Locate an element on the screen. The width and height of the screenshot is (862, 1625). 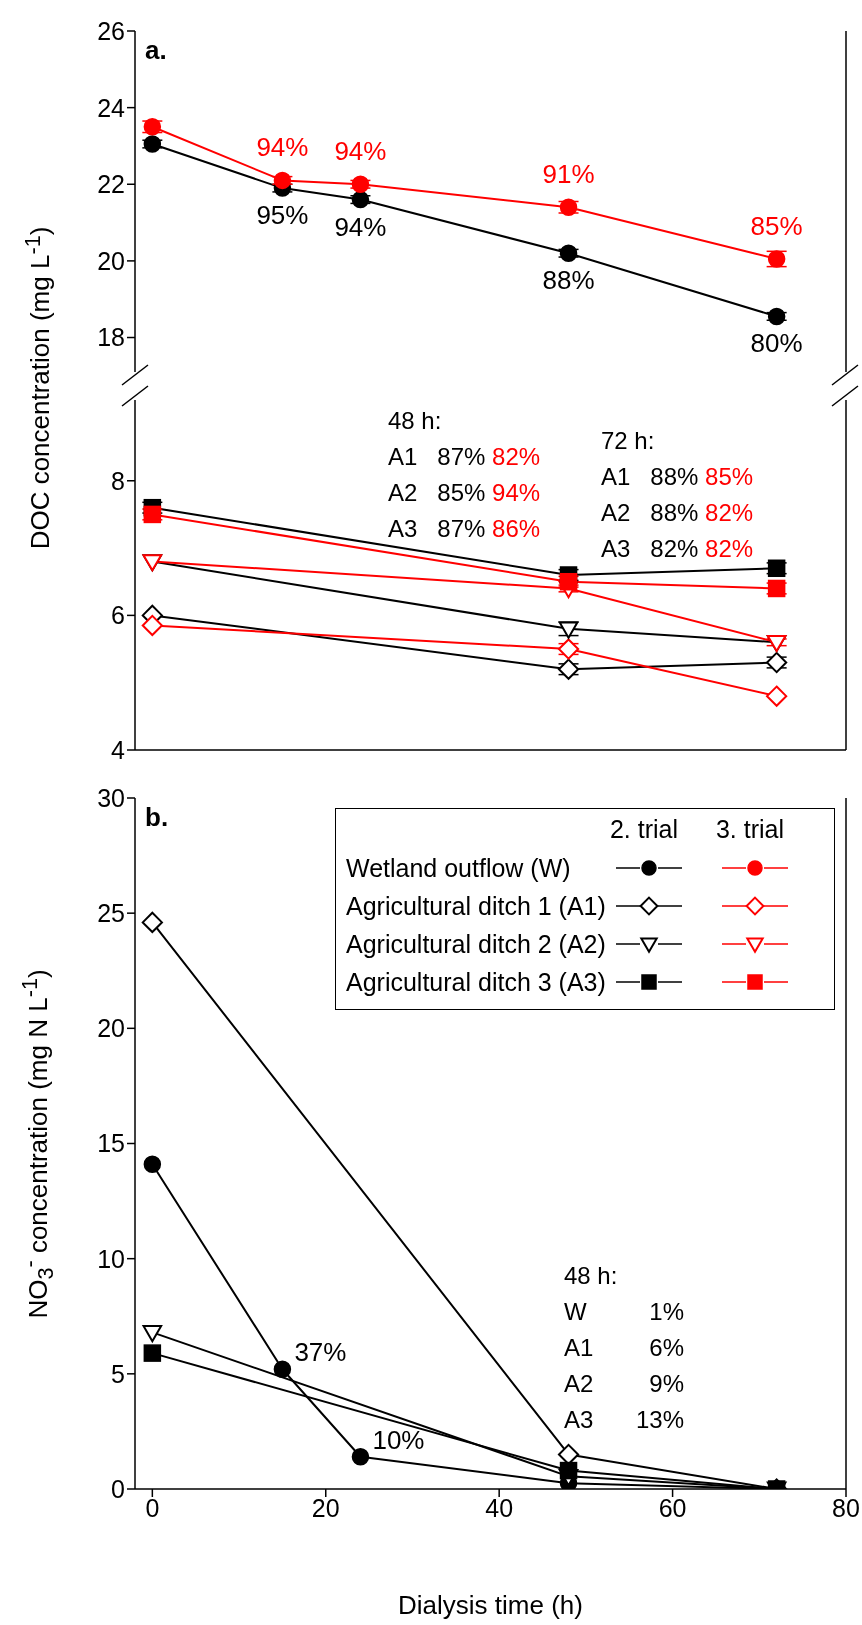
y-tick-label: 22 is located at coordinates (111, 184).